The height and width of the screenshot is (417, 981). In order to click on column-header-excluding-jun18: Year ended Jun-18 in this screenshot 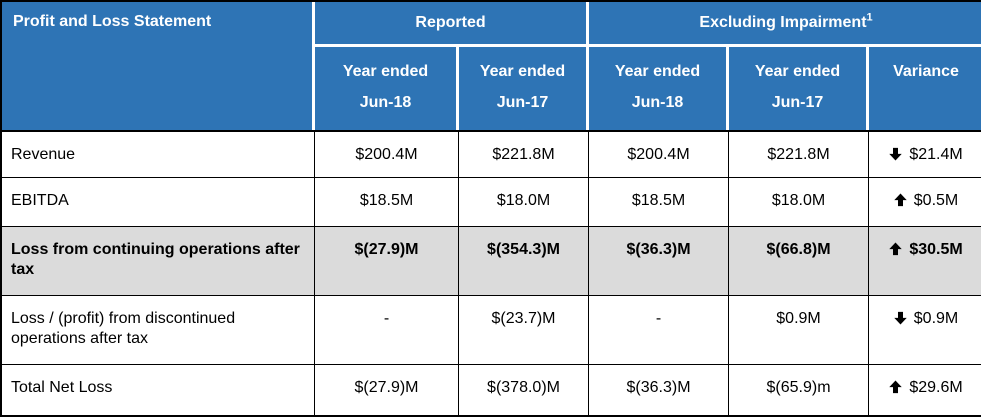, I will do `click(659, 88)`.